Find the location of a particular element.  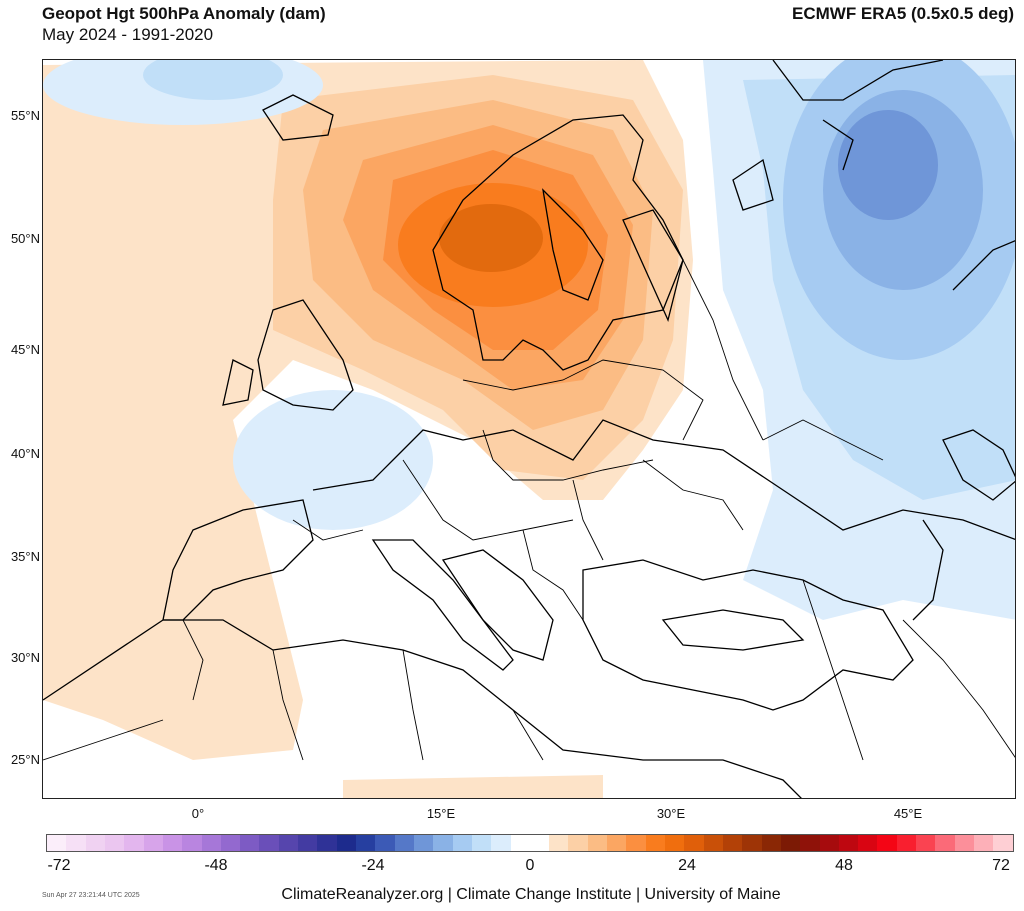

colorbar-tick: 0 is located at coordinates (530, 865).